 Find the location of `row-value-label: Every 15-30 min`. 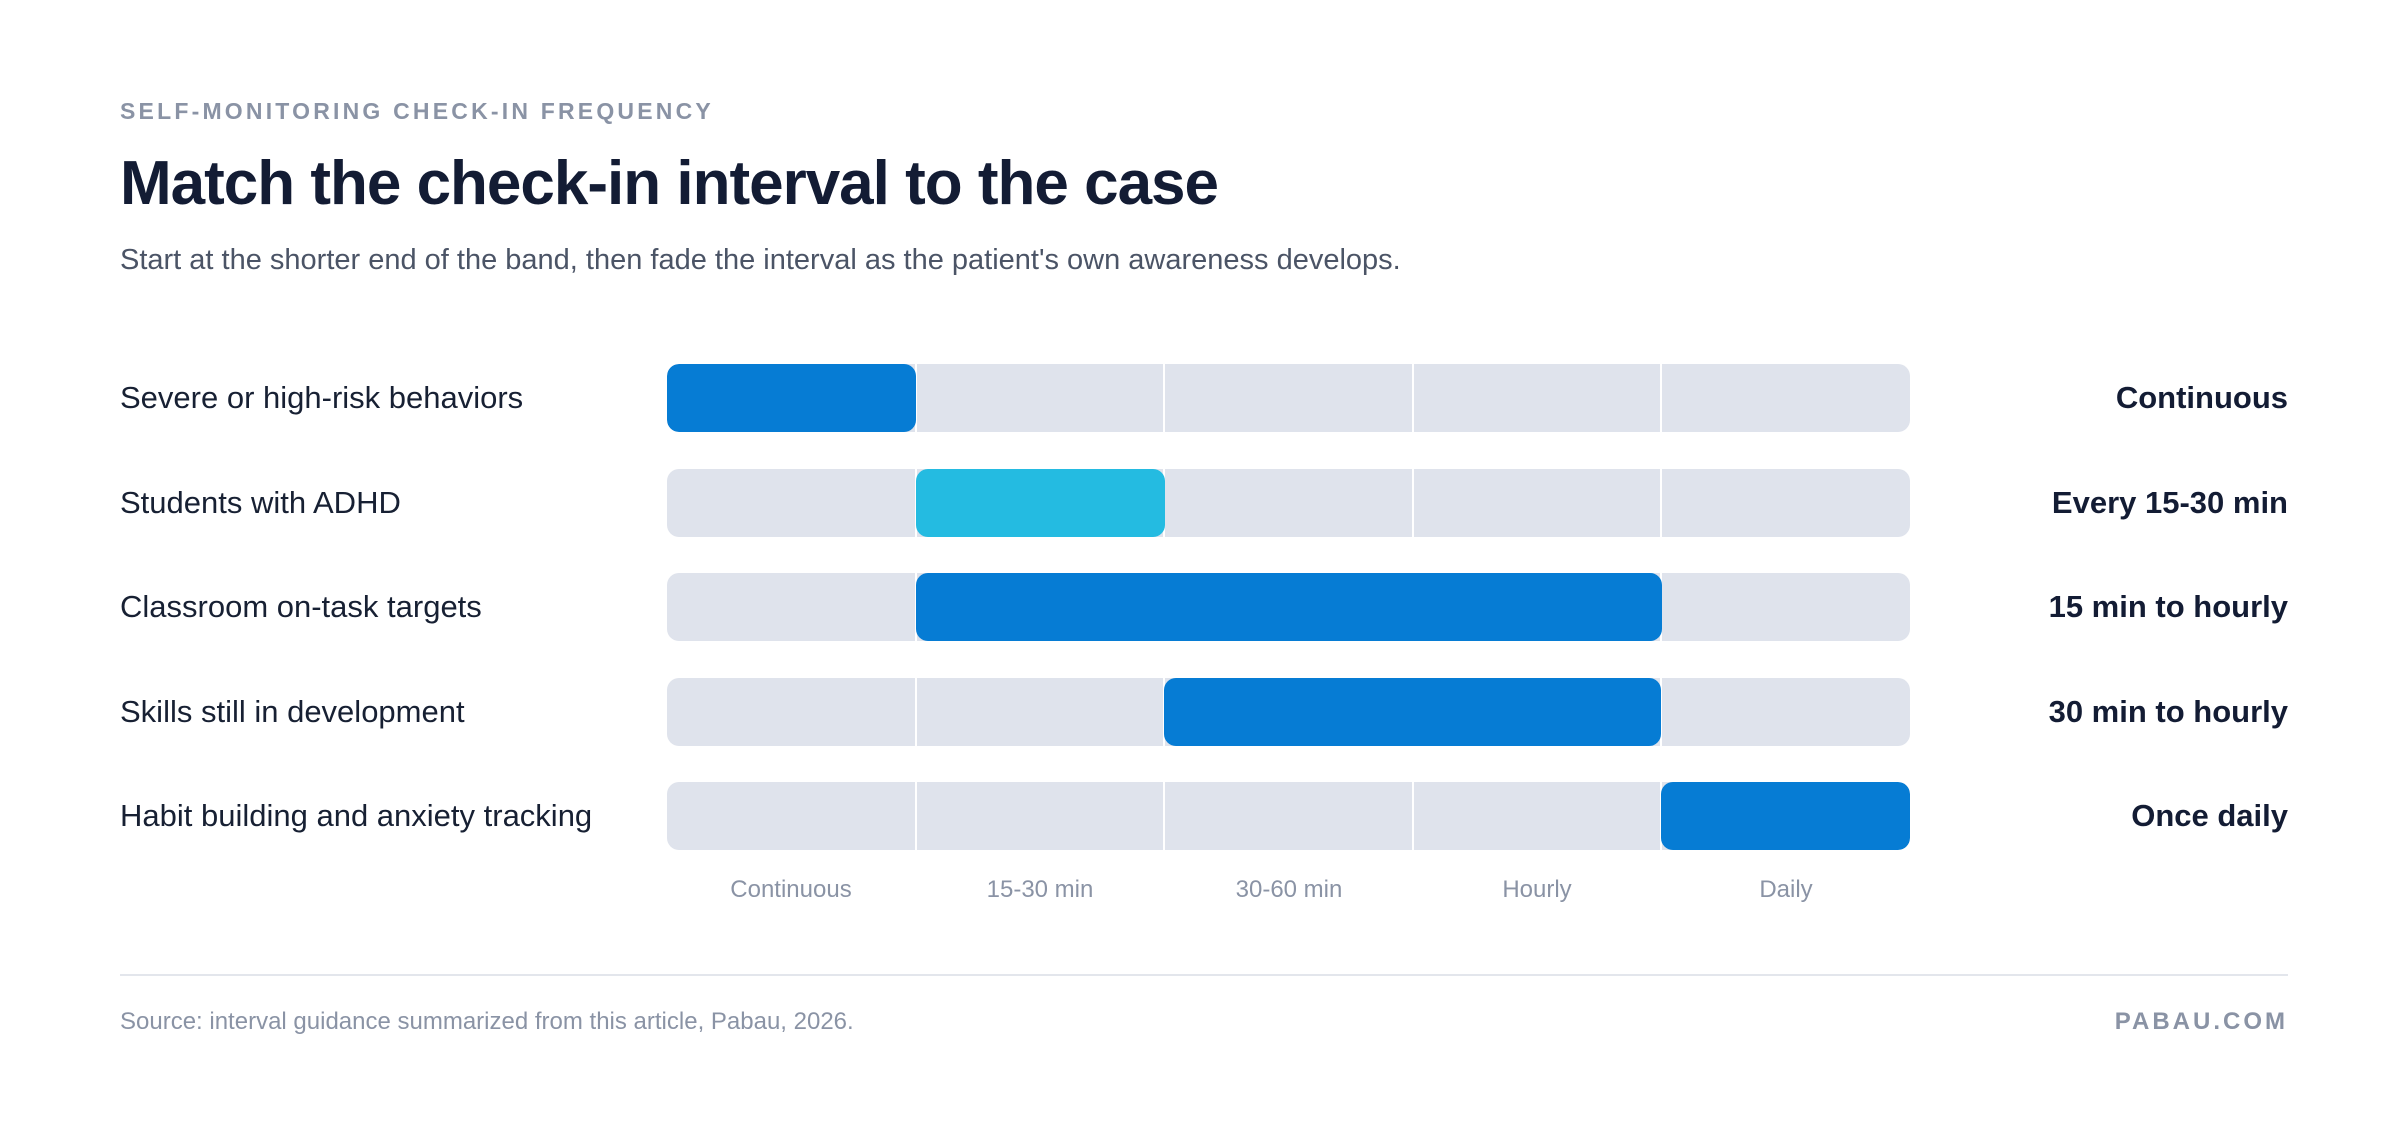

row-value-label: Every 15-30 min is located at coordinates (2169, 502).